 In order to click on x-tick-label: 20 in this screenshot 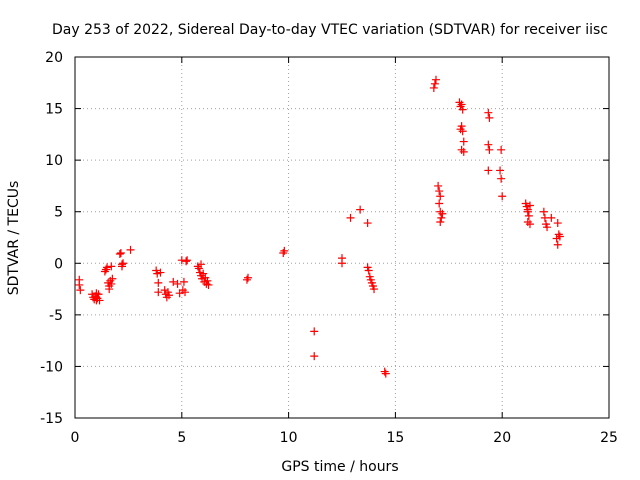, I will do `click(502, 438)`.